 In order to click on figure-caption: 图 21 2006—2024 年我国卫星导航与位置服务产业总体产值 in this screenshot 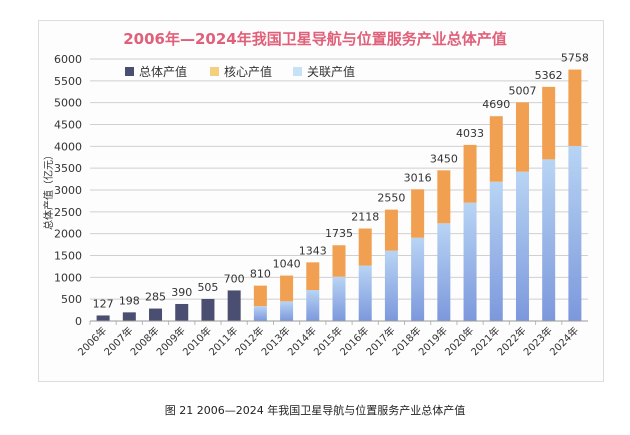, I will do `click(315, 410)`.